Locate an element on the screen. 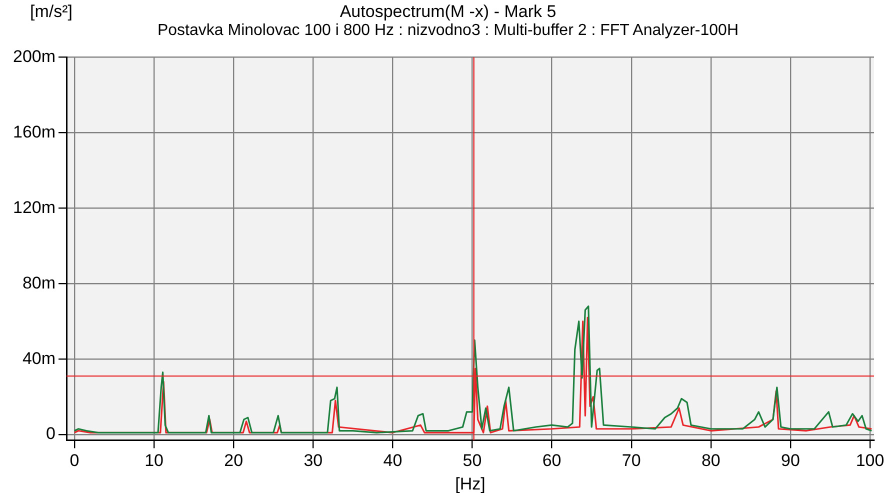 This screenshot has height=497, width=896. y-tick-label: 160m is located at coordinates (34, 132).